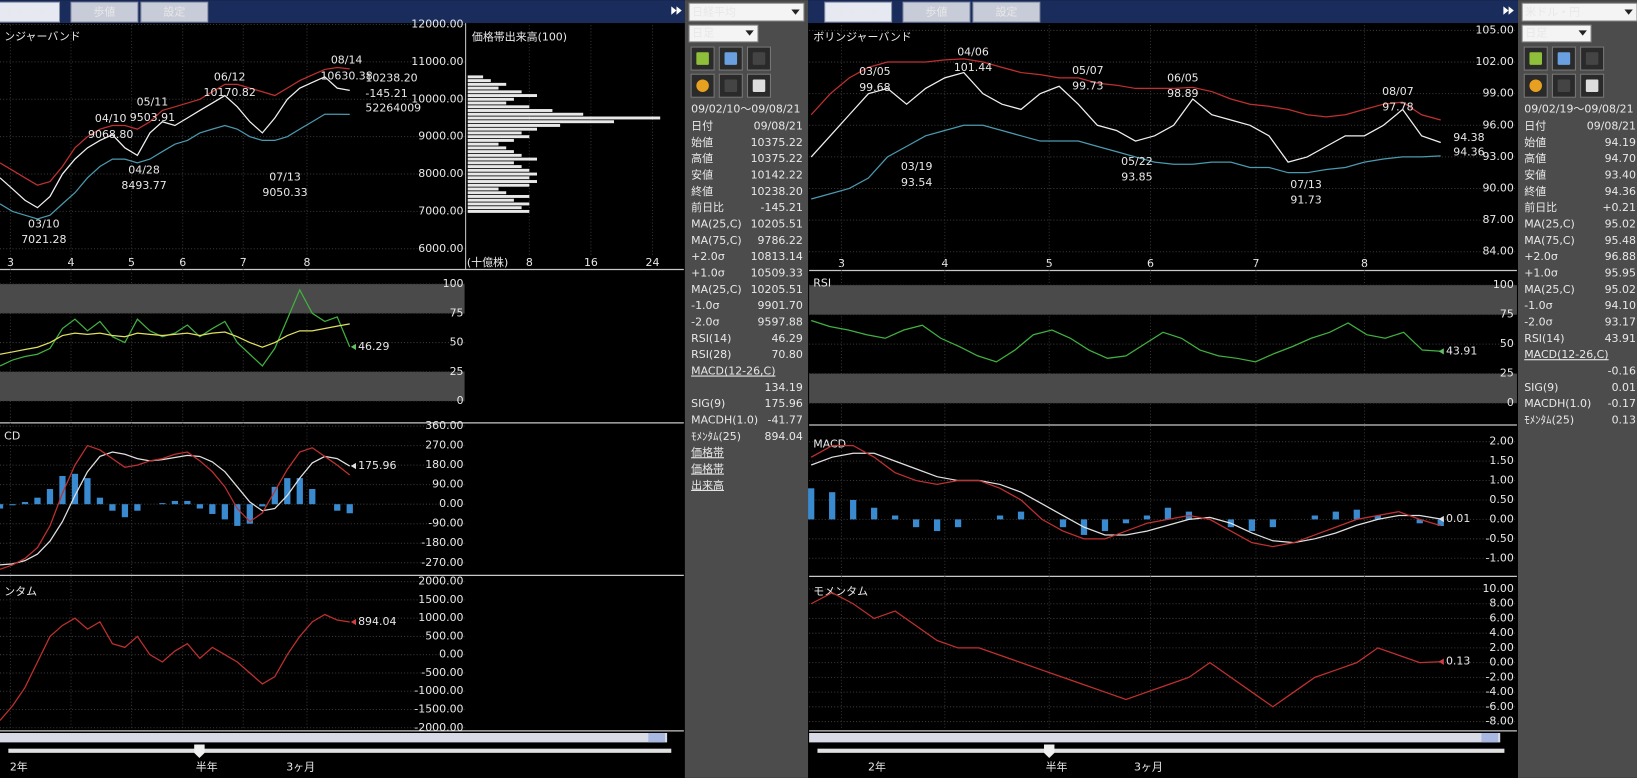  Describe the element at coordinates (1619, 207) in the screenshot. I see `info-value: +0.21` at that location.